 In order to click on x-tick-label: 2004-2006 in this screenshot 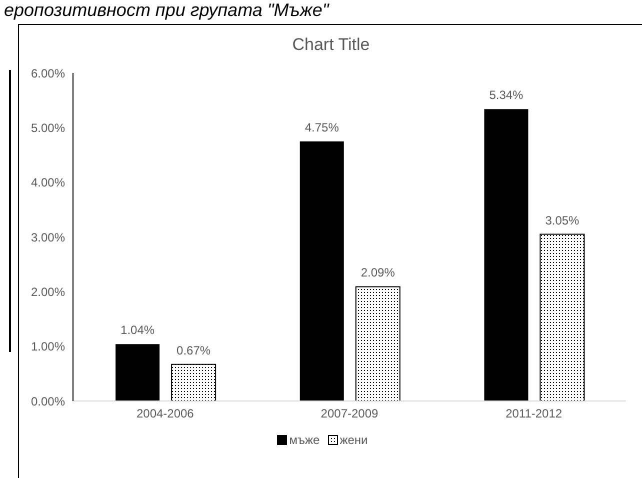, I will do `click(165, 413)`.